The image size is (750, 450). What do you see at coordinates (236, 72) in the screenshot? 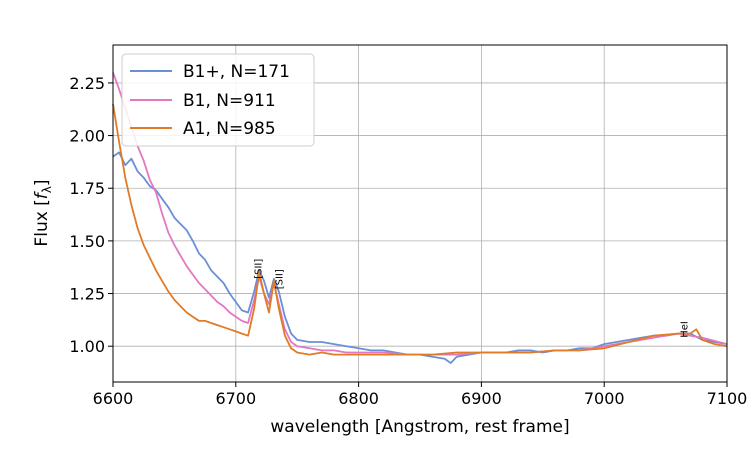
I see `legend-label-b1plus: B1+, N=171` at bounding box center [236, 72].